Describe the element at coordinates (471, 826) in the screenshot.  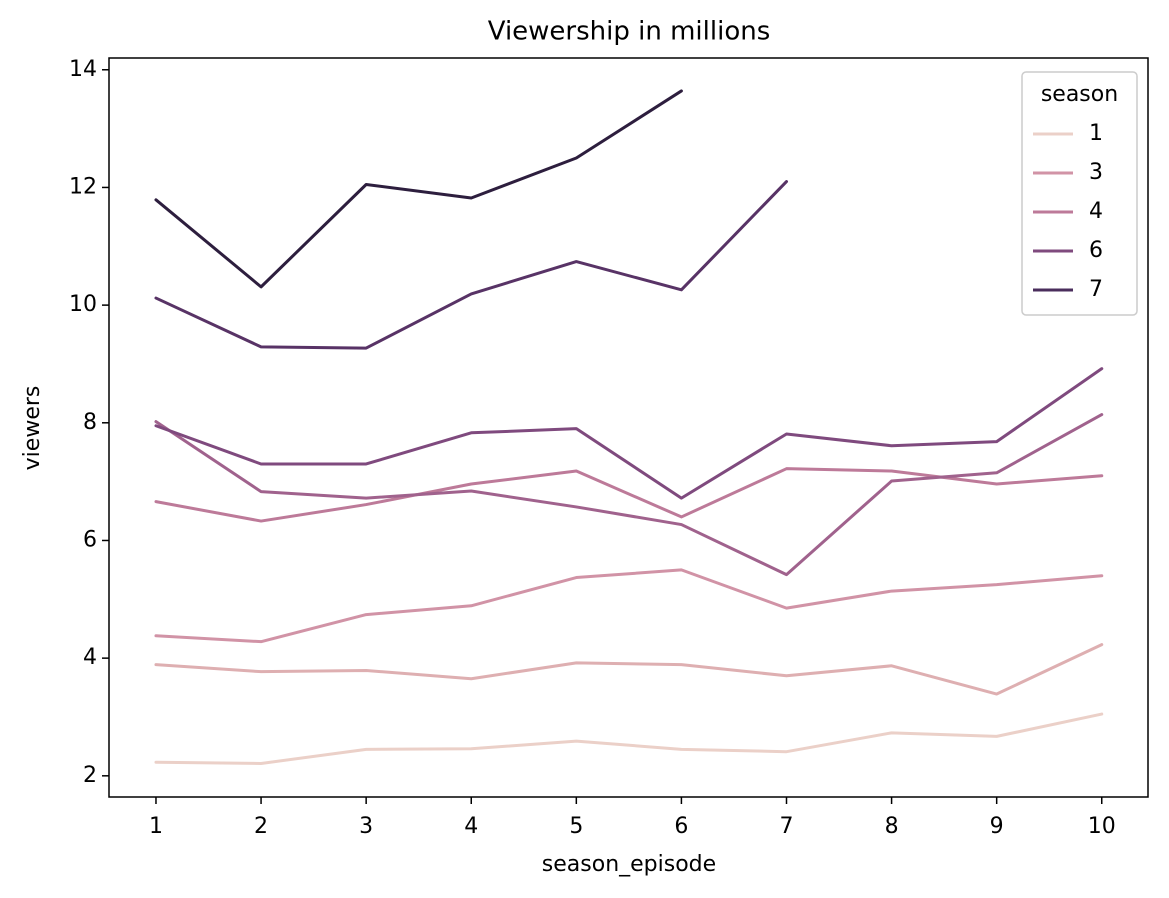
I see `x-tick-label: 4` at that location.